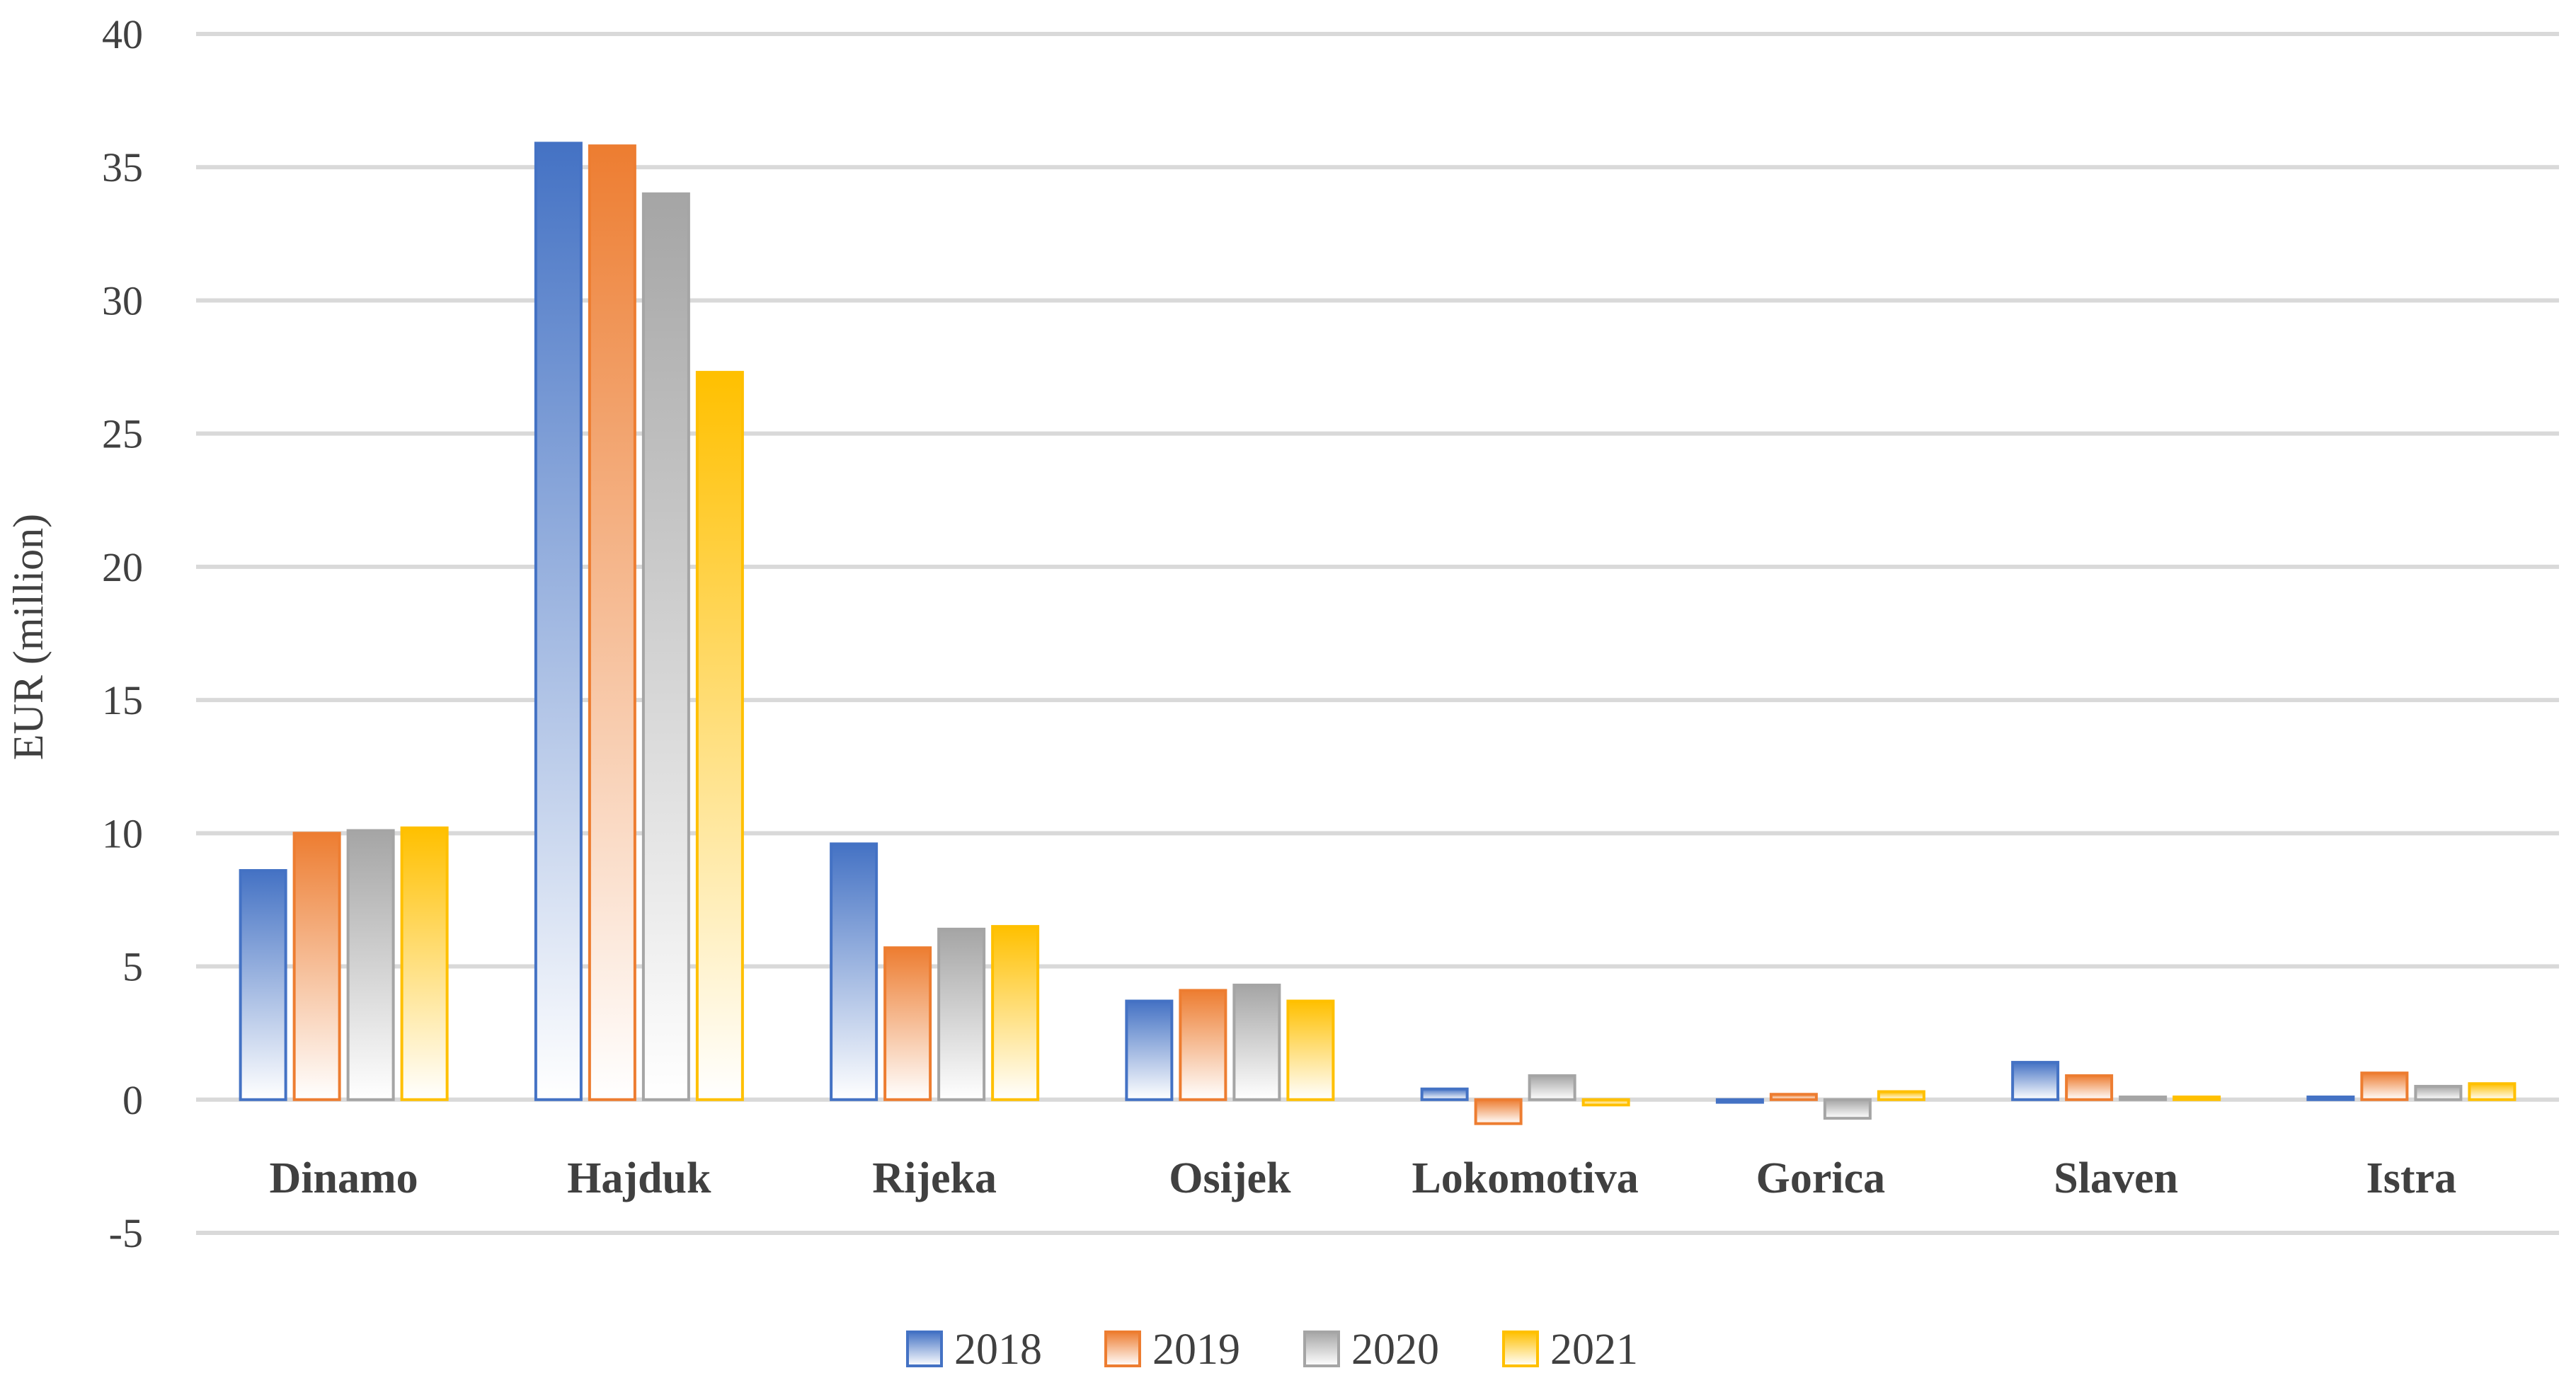 This screenshot has width=2576, height=1385. I want to click on category-label-gorica: Gorica, so click(1821, 1178).